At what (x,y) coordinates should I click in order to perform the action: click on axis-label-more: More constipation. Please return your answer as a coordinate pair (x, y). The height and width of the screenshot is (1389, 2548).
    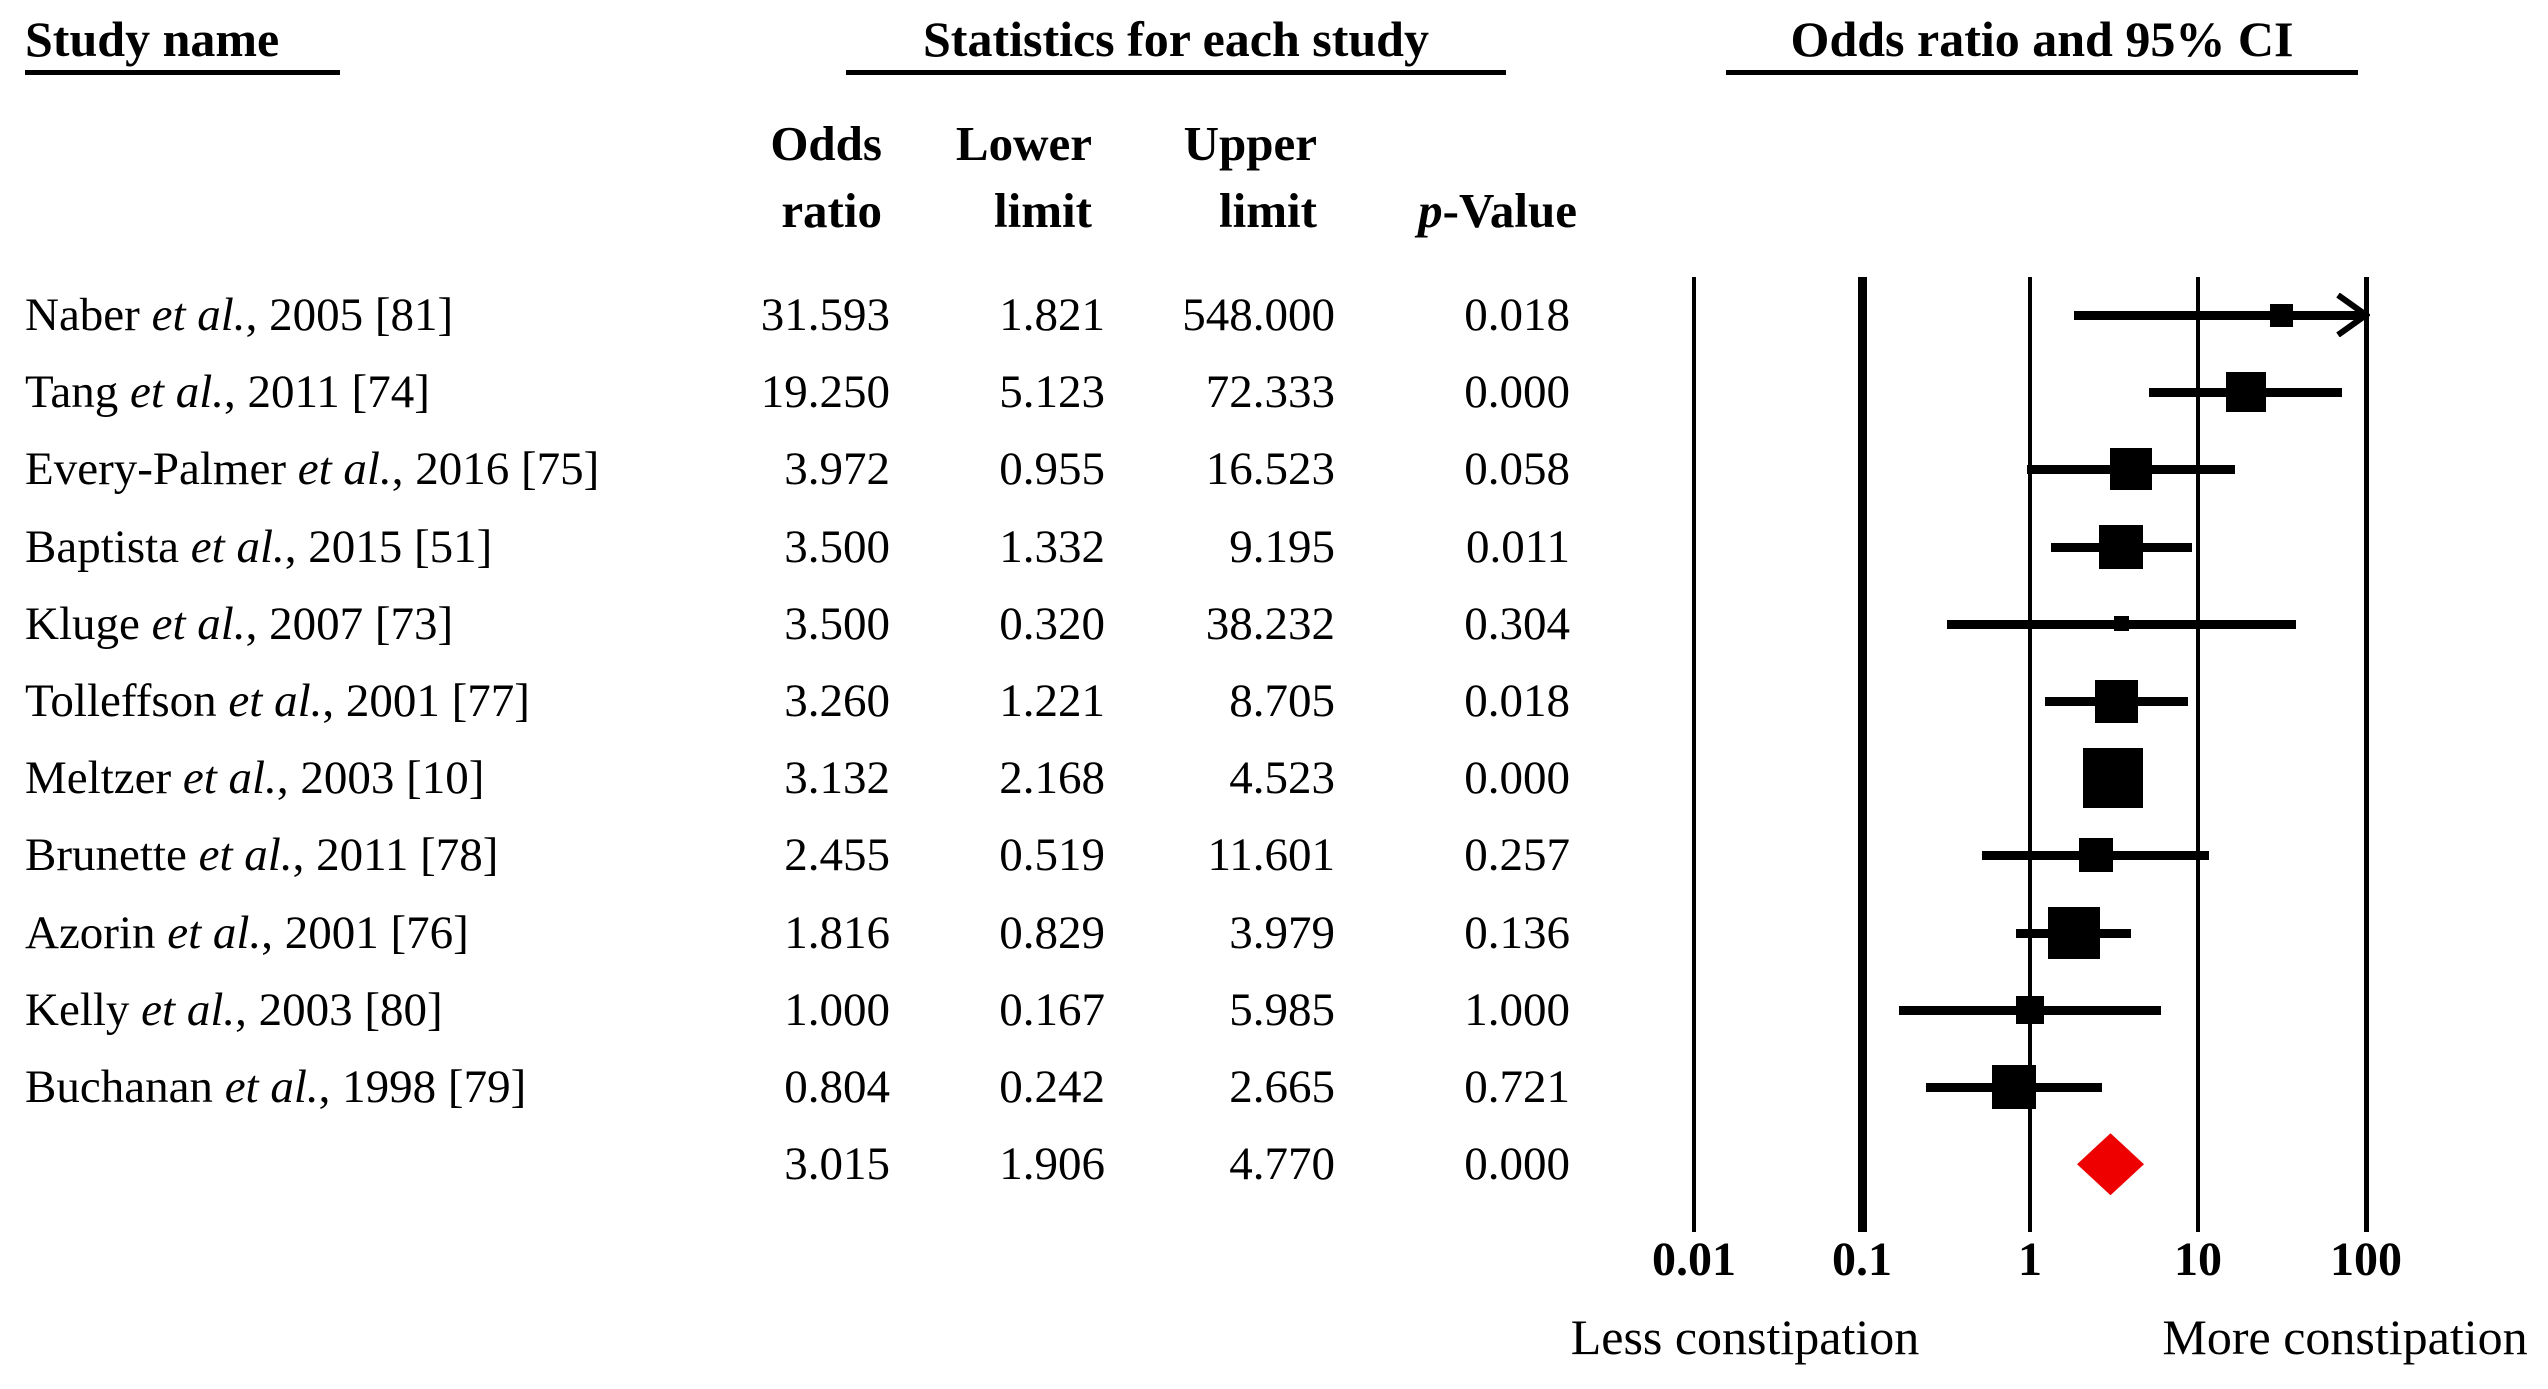
    Looking at the image, I should click on (2345, 1337).